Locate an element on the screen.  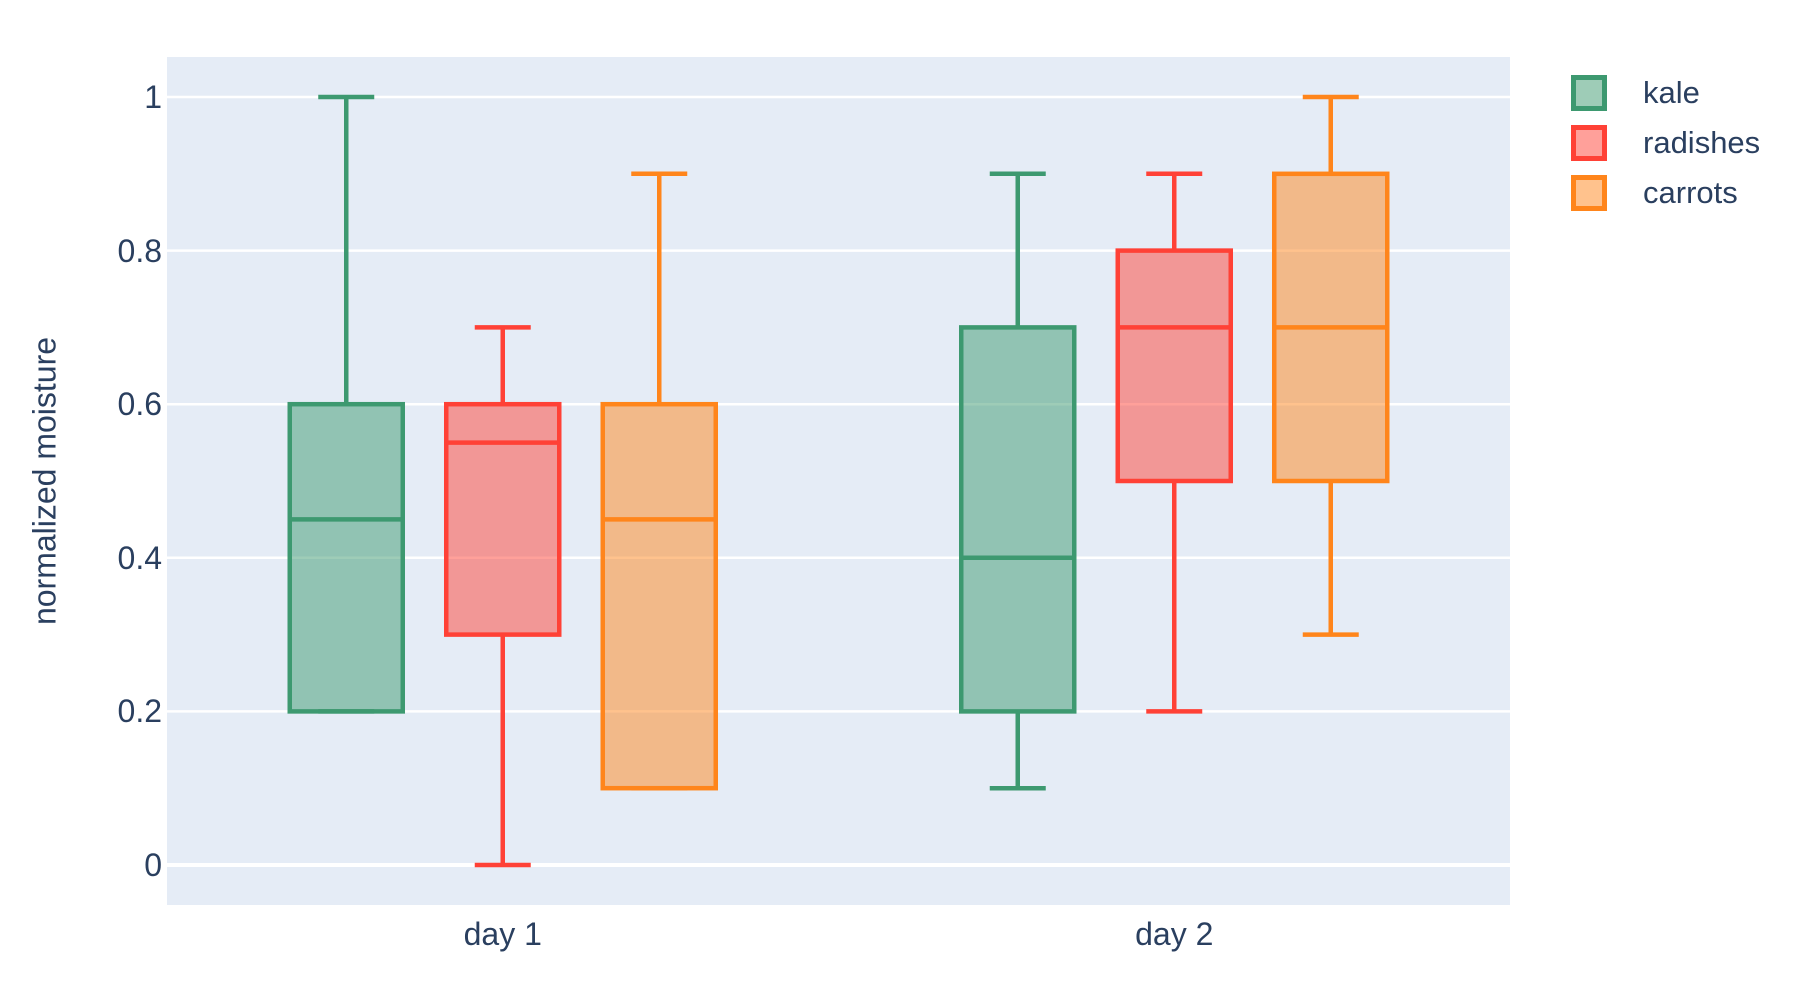
x-tick-day-2: day 2 is located at coordinates (1174, 934).